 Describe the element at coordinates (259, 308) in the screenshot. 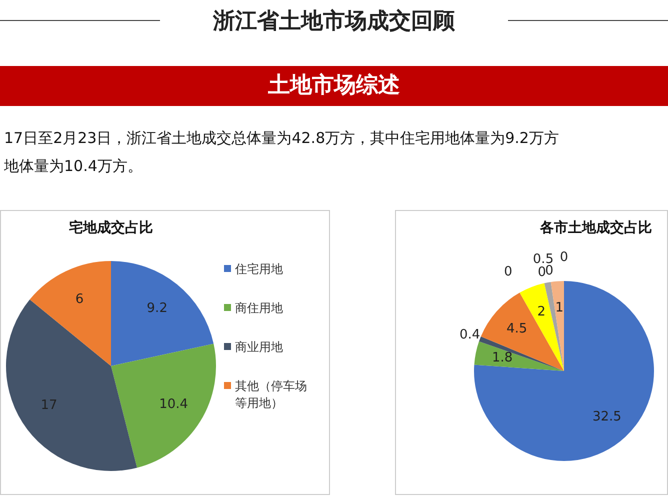

I see `legend-label: 商住用地` at that location.